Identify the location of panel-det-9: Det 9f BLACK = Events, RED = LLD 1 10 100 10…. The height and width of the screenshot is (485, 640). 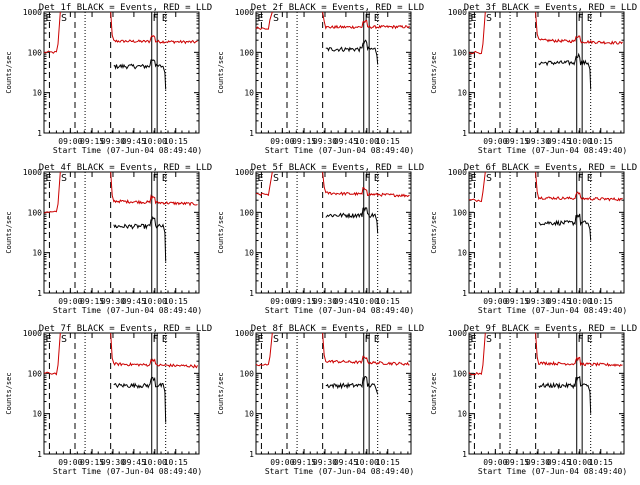
(533, 400).